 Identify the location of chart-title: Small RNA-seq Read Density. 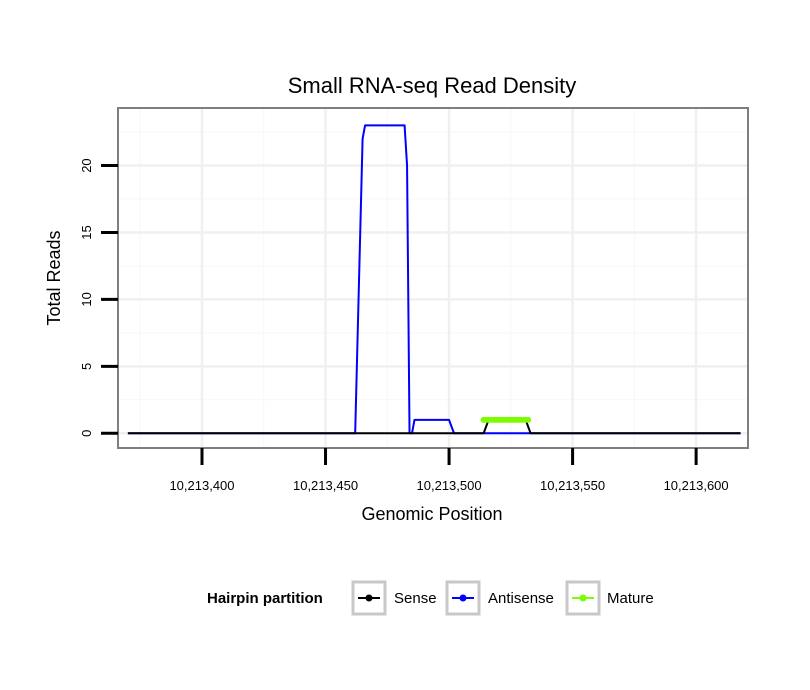
(432, 85).